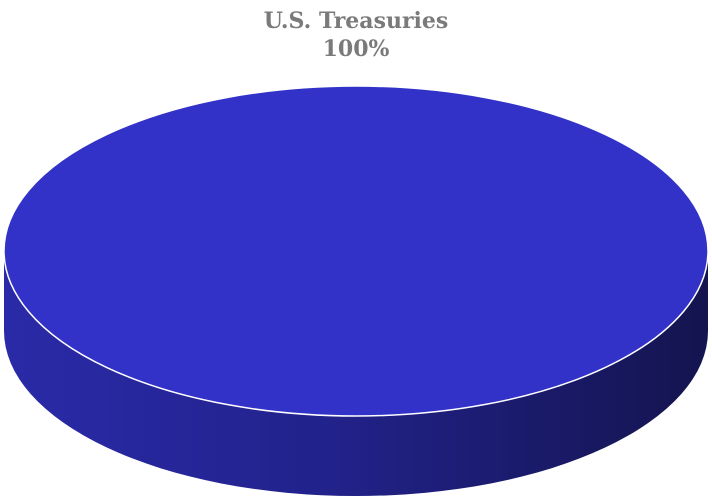 The image size is (712, 501). Describe the element at coordinates (356, 21) in the screenshot. I see `slice-label-name: U.S. Treasuries` at that location.